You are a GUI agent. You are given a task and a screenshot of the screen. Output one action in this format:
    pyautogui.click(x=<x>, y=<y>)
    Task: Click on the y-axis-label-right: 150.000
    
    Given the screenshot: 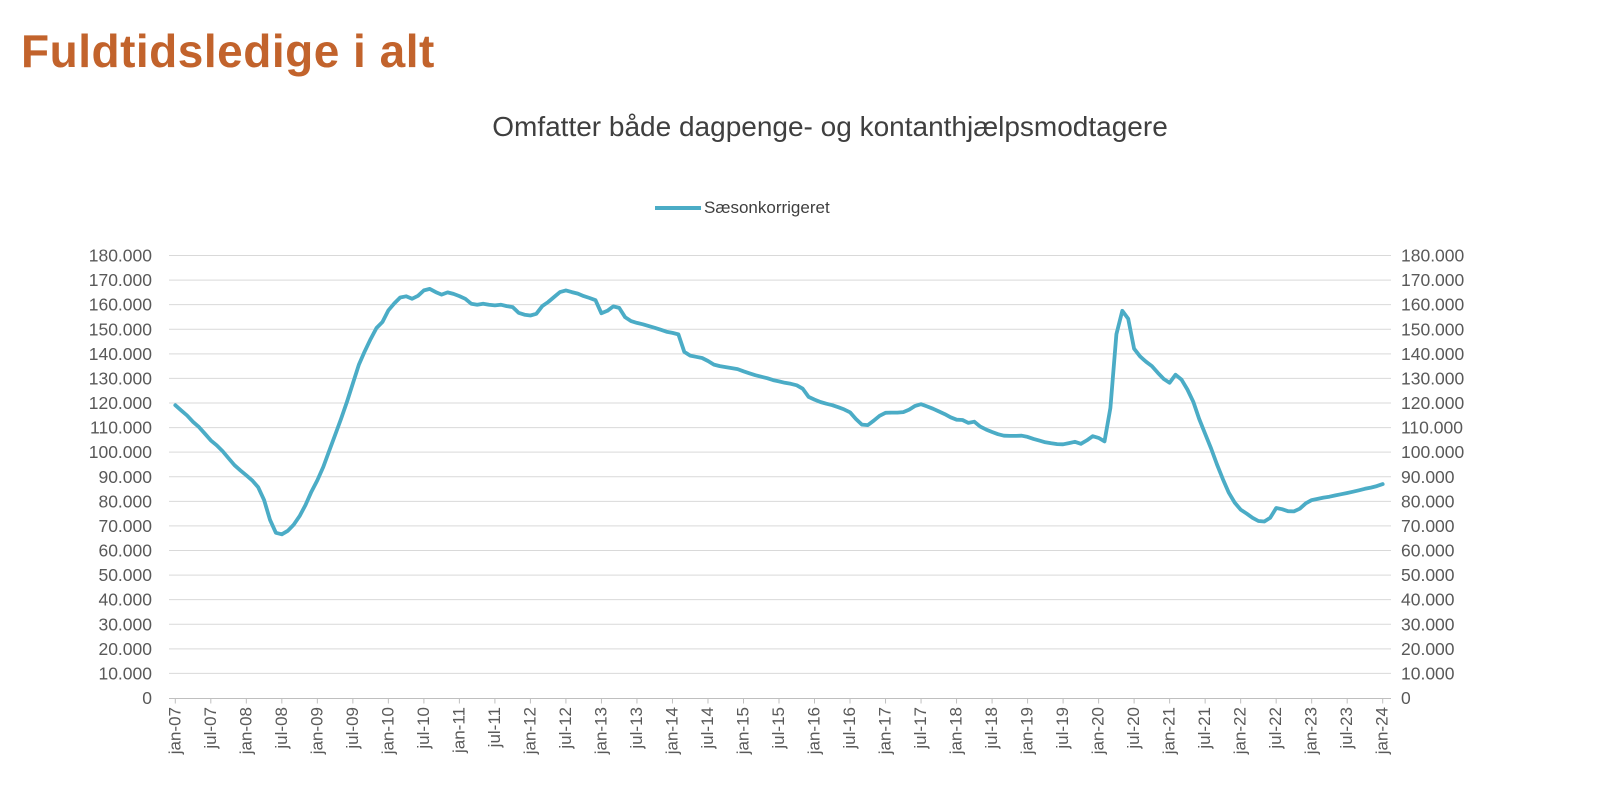 What is the action you would take?
    pyautogui.click(x=1433, y=329)
    